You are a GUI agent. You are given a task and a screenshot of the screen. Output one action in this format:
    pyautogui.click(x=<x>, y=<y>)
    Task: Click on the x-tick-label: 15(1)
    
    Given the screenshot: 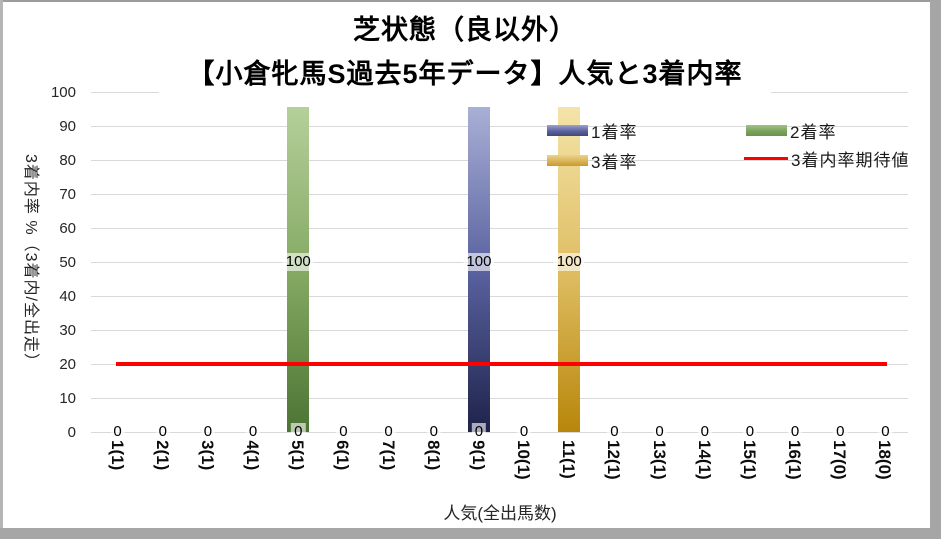 What is the action you would take?
    pyautogui.click(x=749, y=460)
    